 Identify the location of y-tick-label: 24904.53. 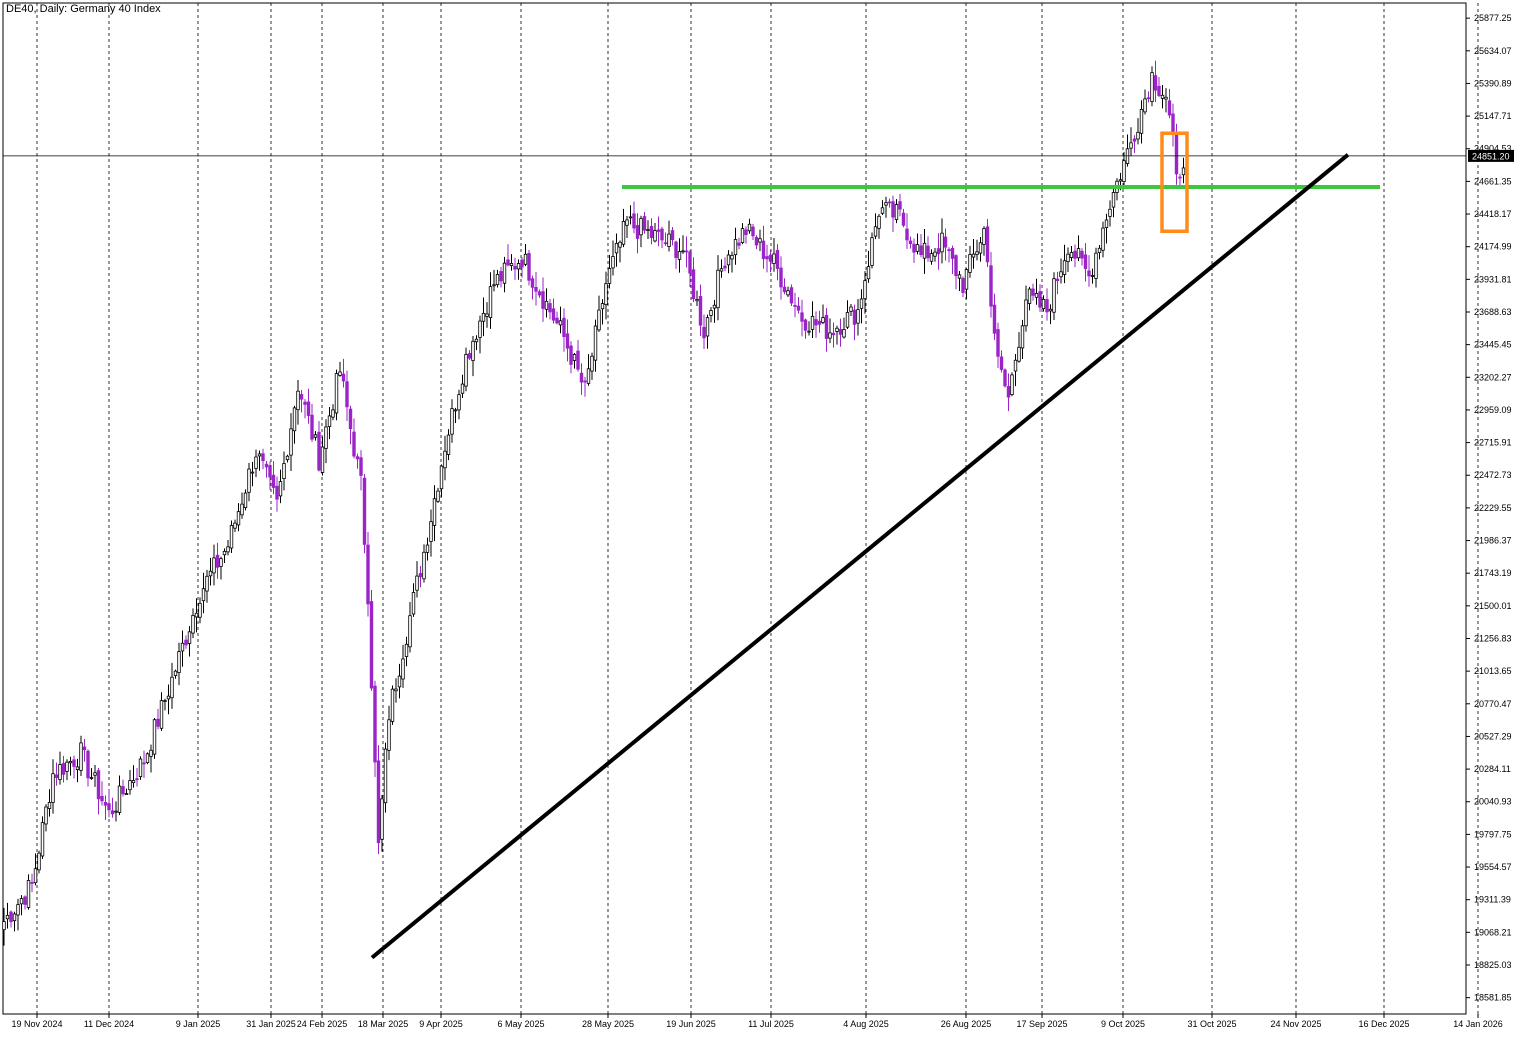
(1493, 149).